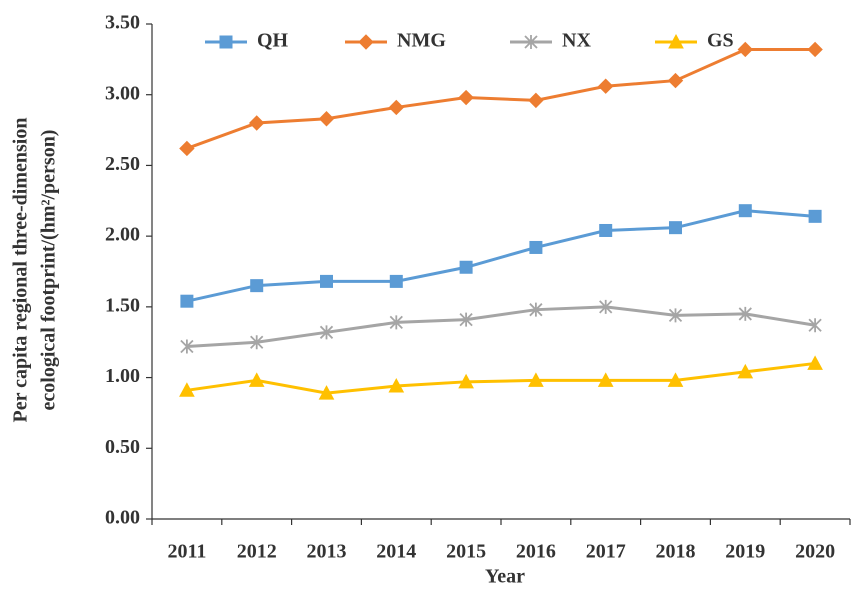 The width and height of the screenshot is (852, 590). I want to click on x-tick-label: 2020, so click(815, 552).